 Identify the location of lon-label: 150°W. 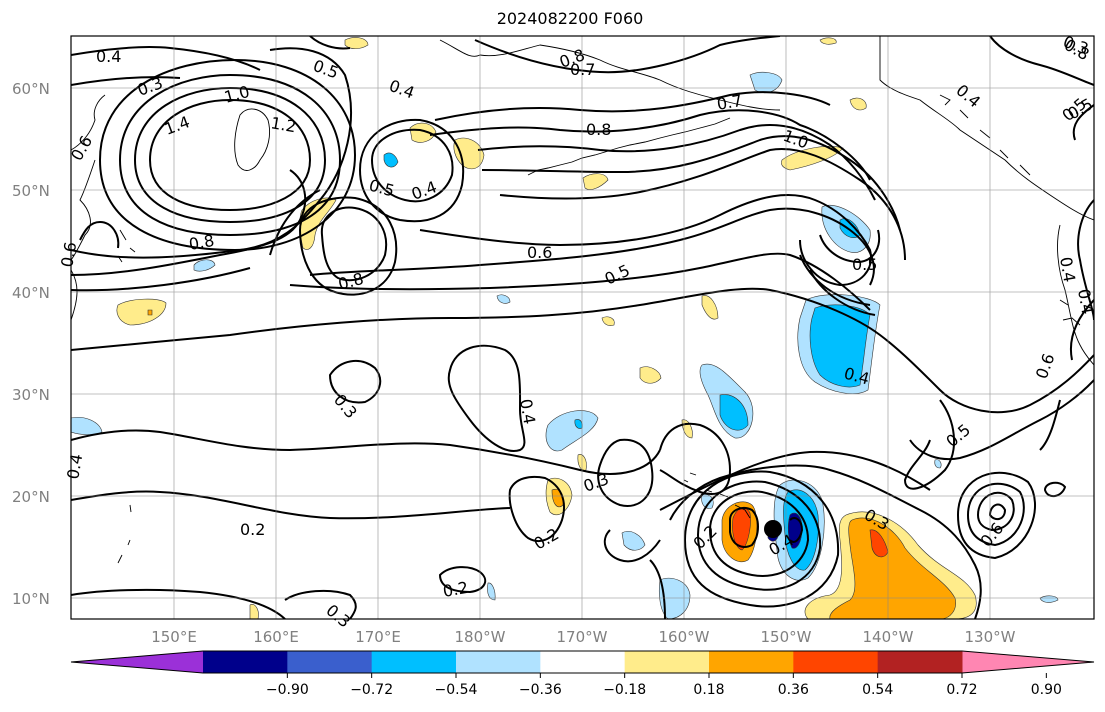
(786, 637).